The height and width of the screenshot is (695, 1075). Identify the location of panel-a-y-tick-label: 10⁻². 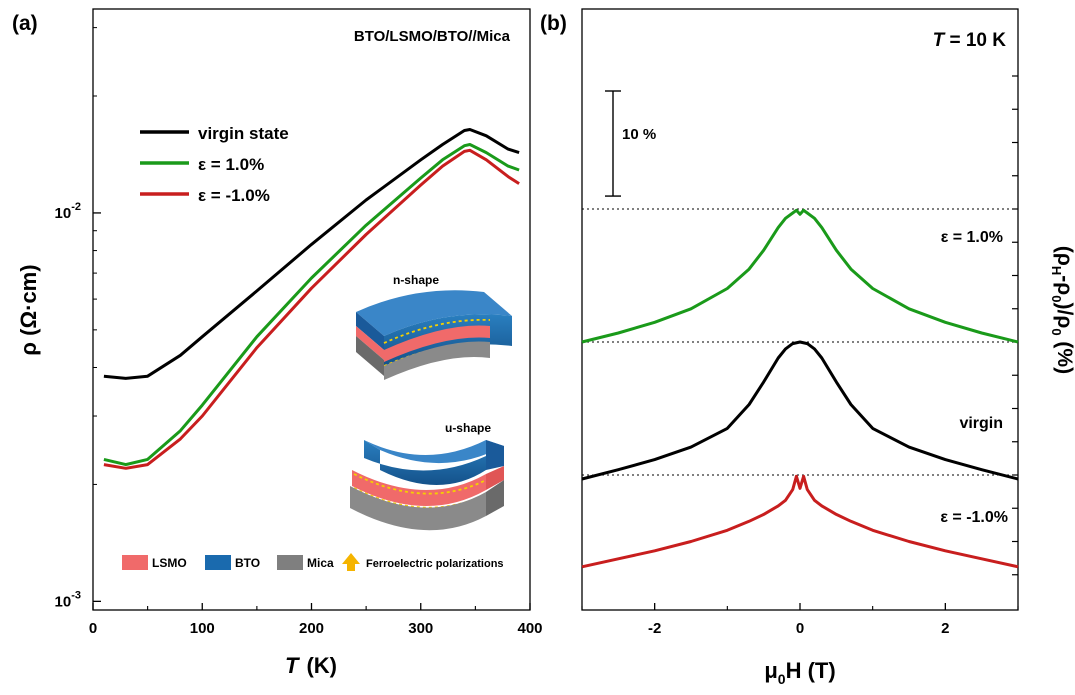
(68, 211).